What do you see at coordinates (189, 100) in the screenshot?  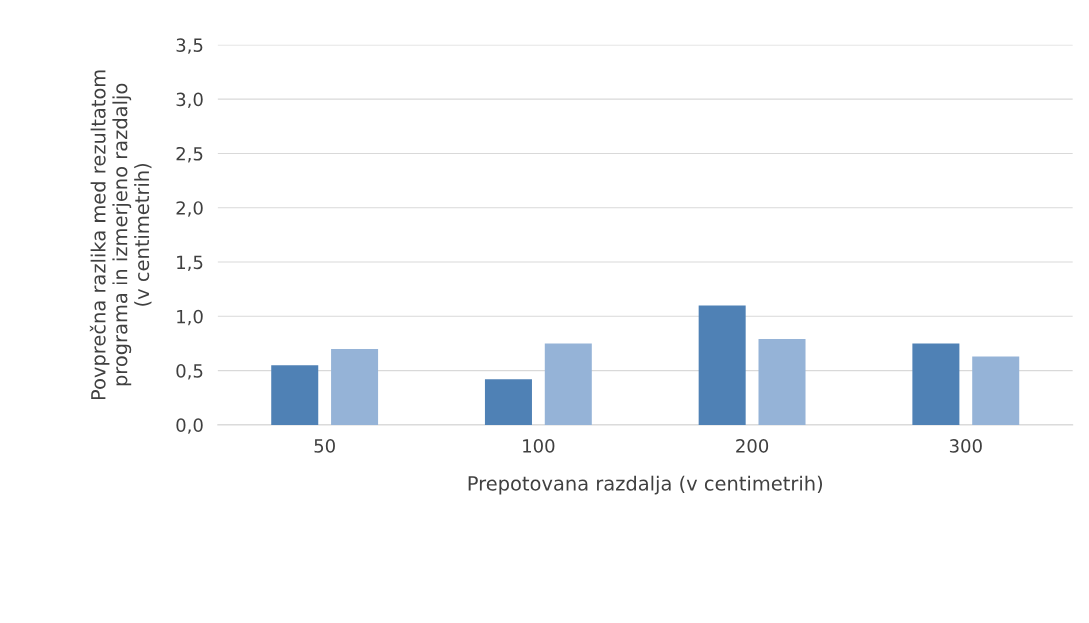 I see `y-tick-label: 3,0` at bounding box center [189, 100].